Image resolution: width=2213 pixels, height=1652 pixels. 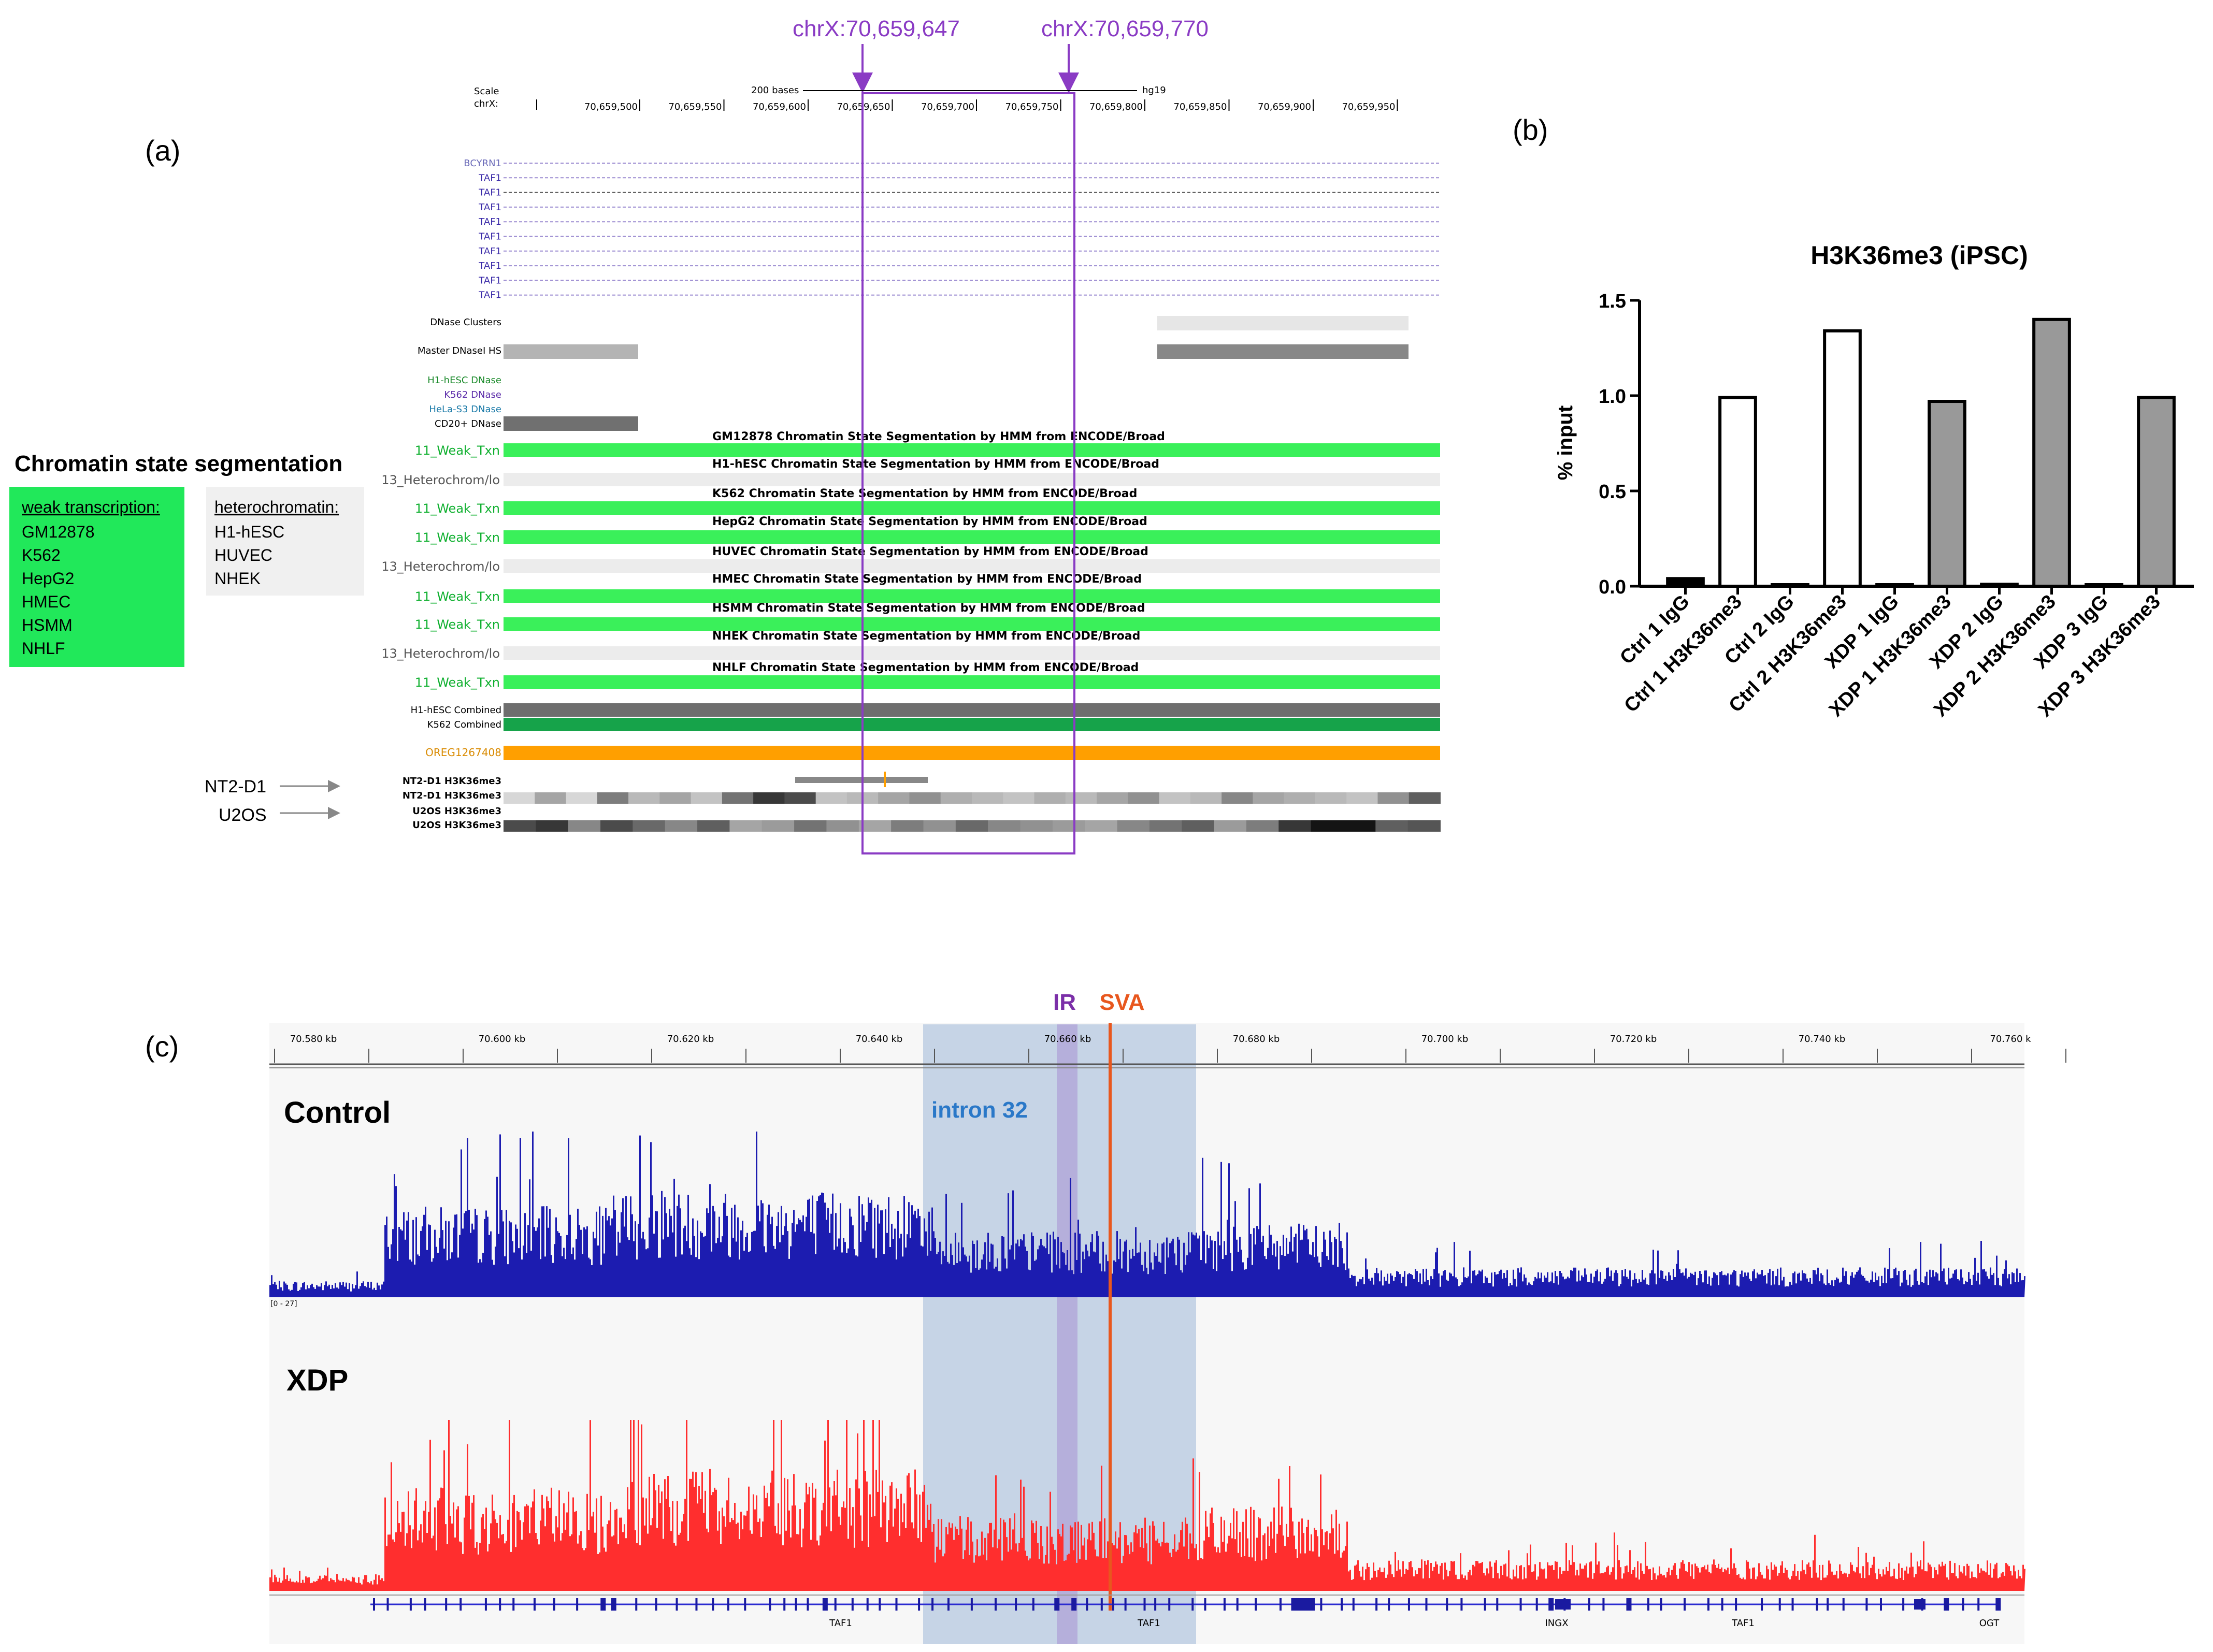 What do you see at coordinates (968, 473) in the screenshot?
I see `region-highlight-box` at bounding box center [968, 473].